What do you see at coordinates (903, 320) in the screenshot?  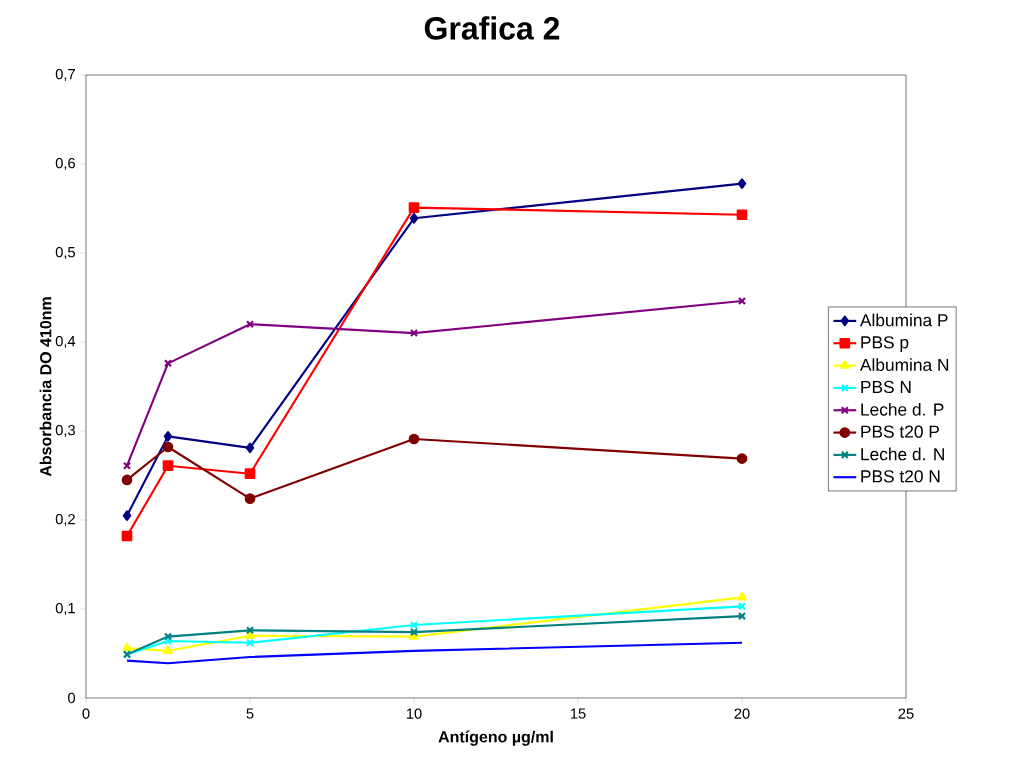 I see `legend-label: Albumina P` at bounding box center [903, 320].